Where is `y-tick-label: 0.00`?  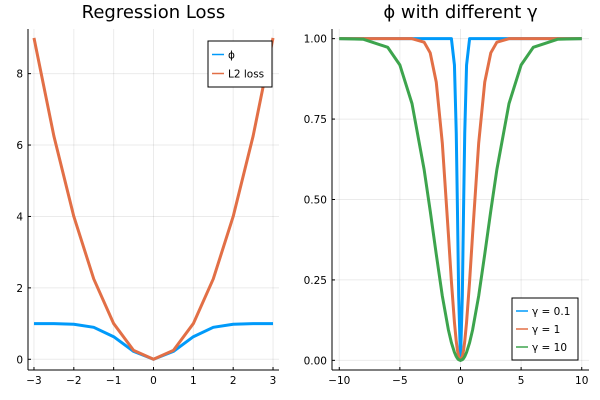
y-tick-label: 0.00 is located at coordinates (315, 361).